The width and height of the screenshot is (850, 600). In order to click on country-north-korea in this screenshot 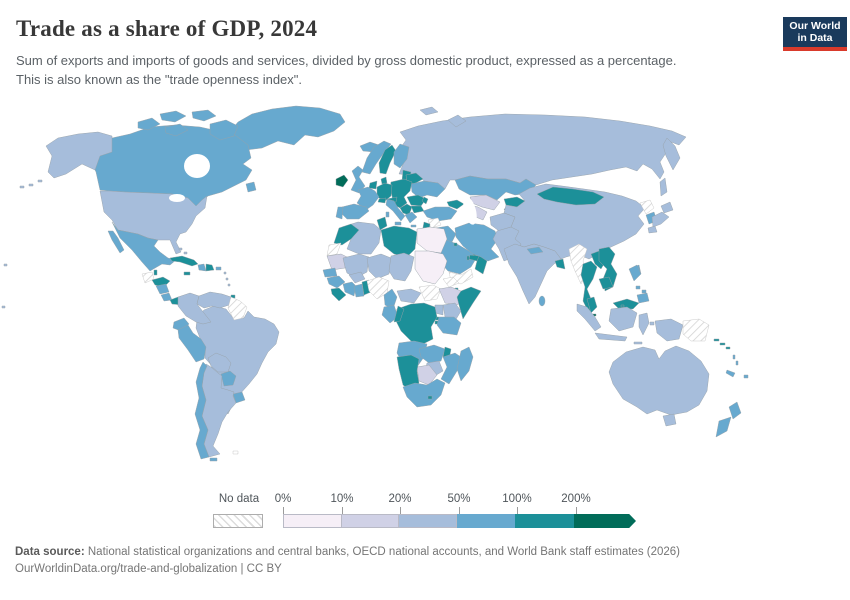, I will do `click(647, 207)`.